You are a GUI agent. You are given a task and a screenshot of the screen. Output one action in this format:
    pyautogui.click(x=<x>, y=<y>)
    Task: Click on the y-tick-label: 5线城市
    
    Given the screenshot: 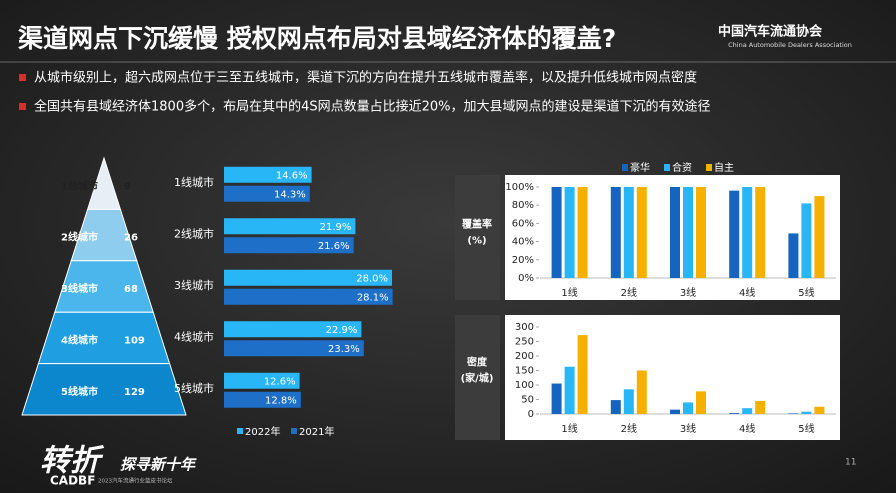 What is the action you would take?
    pyautogui.click(x=194, y=388)
    